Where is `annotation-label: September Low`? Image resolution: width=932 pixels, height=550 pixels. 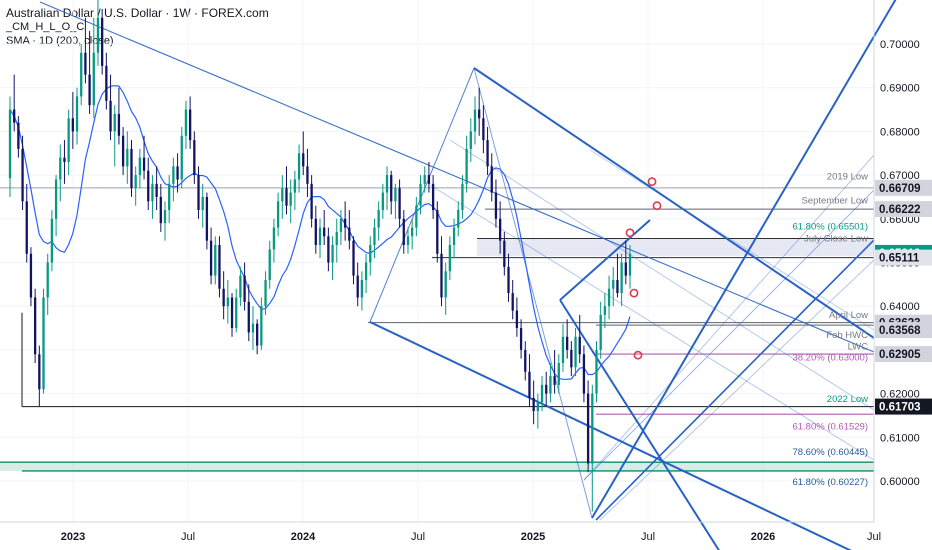 annotation-label: September Low is located at coordinates (834, 200).